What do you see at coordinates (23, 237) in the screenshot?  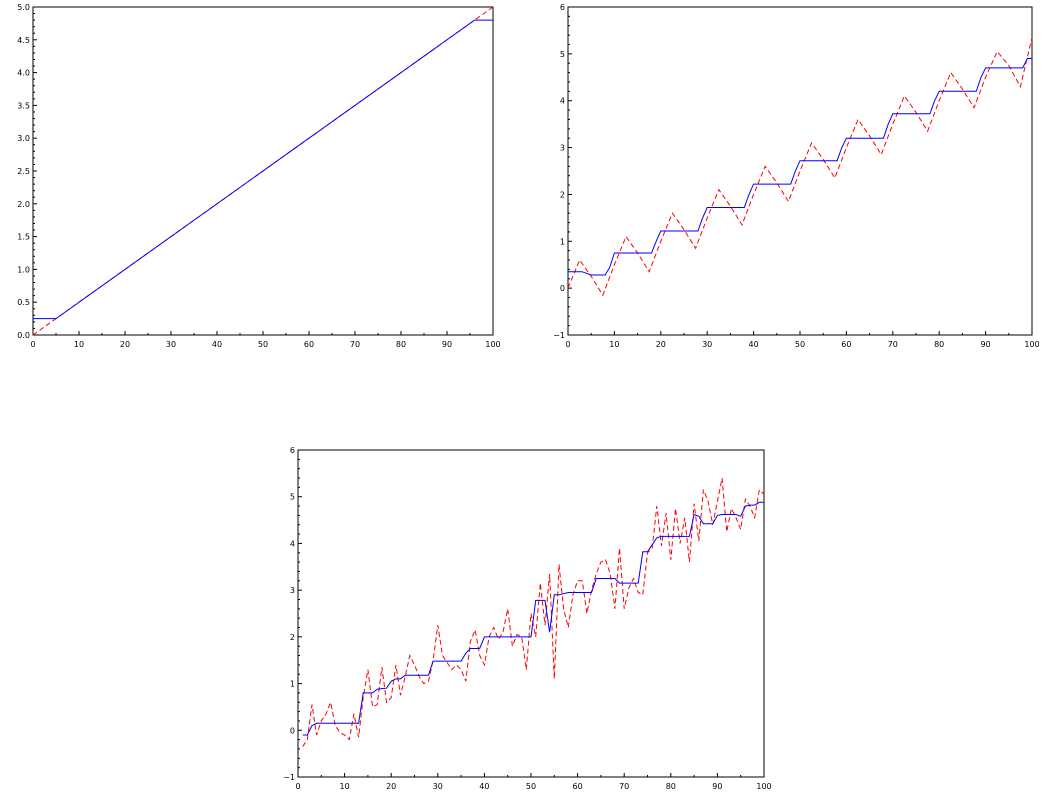 I see `y-tick-label: 1.5` at bounding box center [23, 237].